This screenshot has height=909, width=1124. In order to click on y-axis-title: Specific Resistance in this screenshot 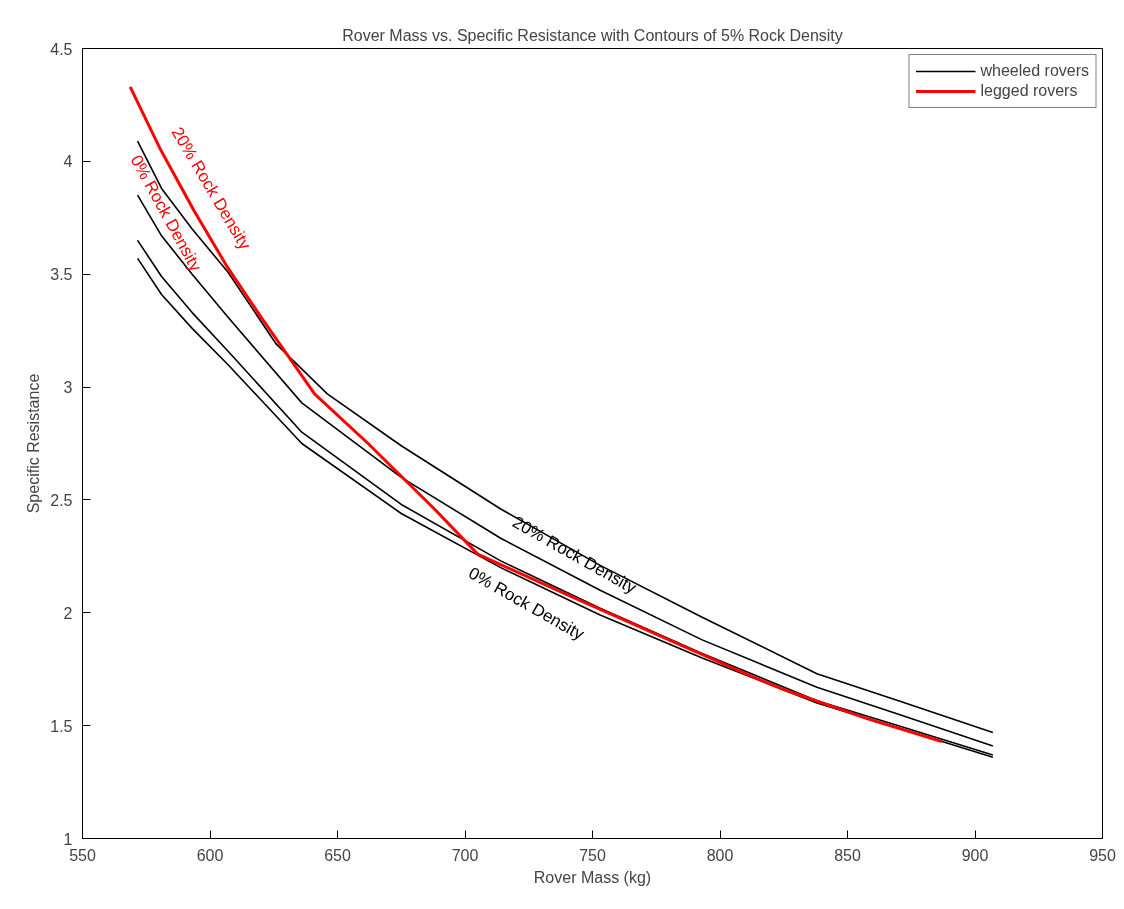, I will do `click(34, 443)`.